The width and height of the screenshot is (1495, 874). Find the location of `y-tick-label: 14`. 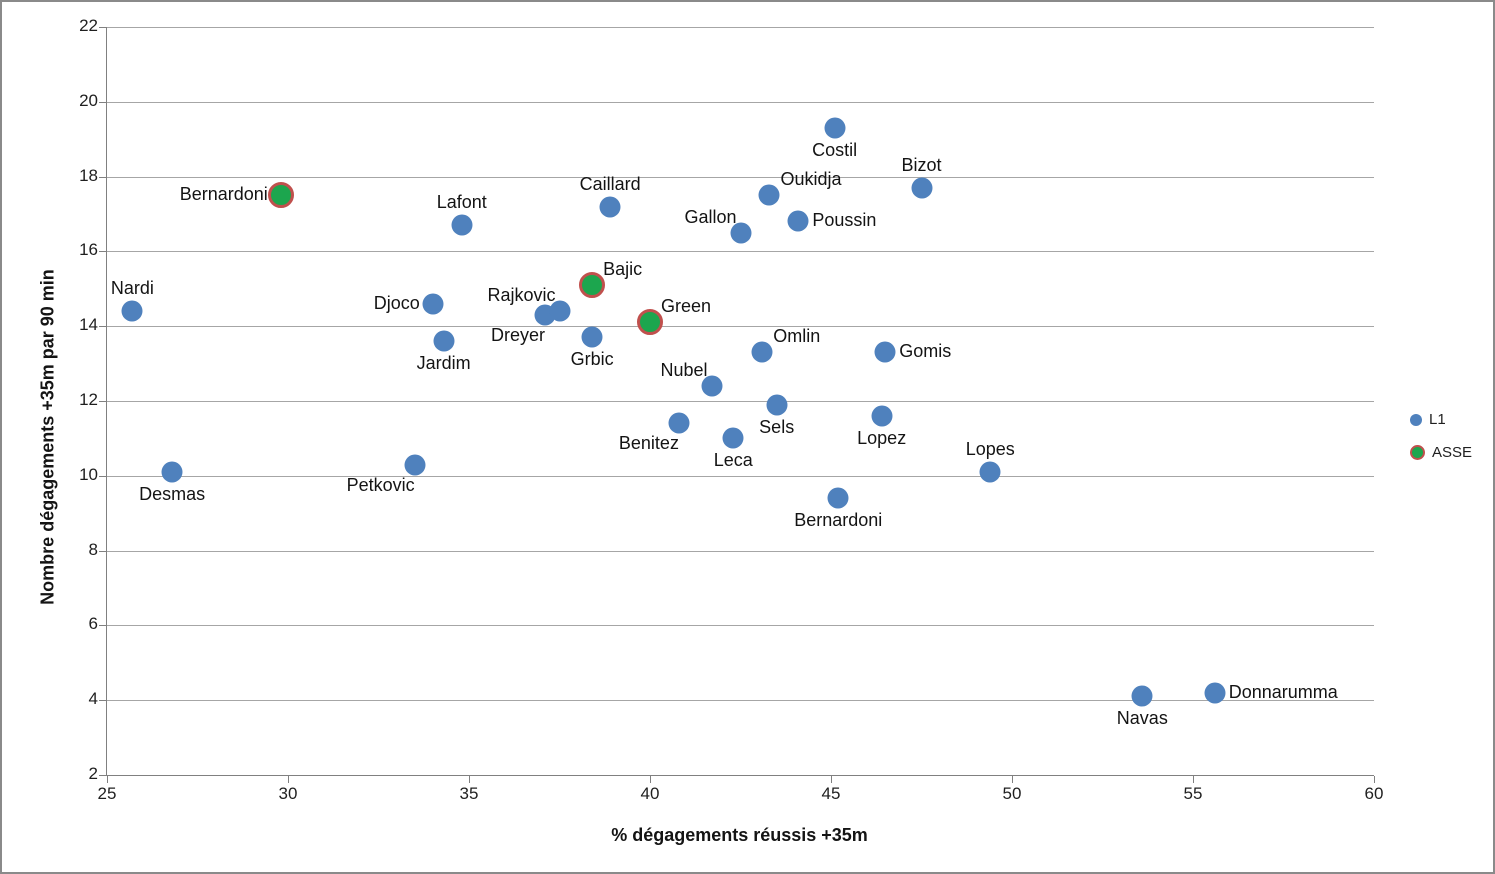

y-tick-label: 14 is located at coordinates (88, 325).